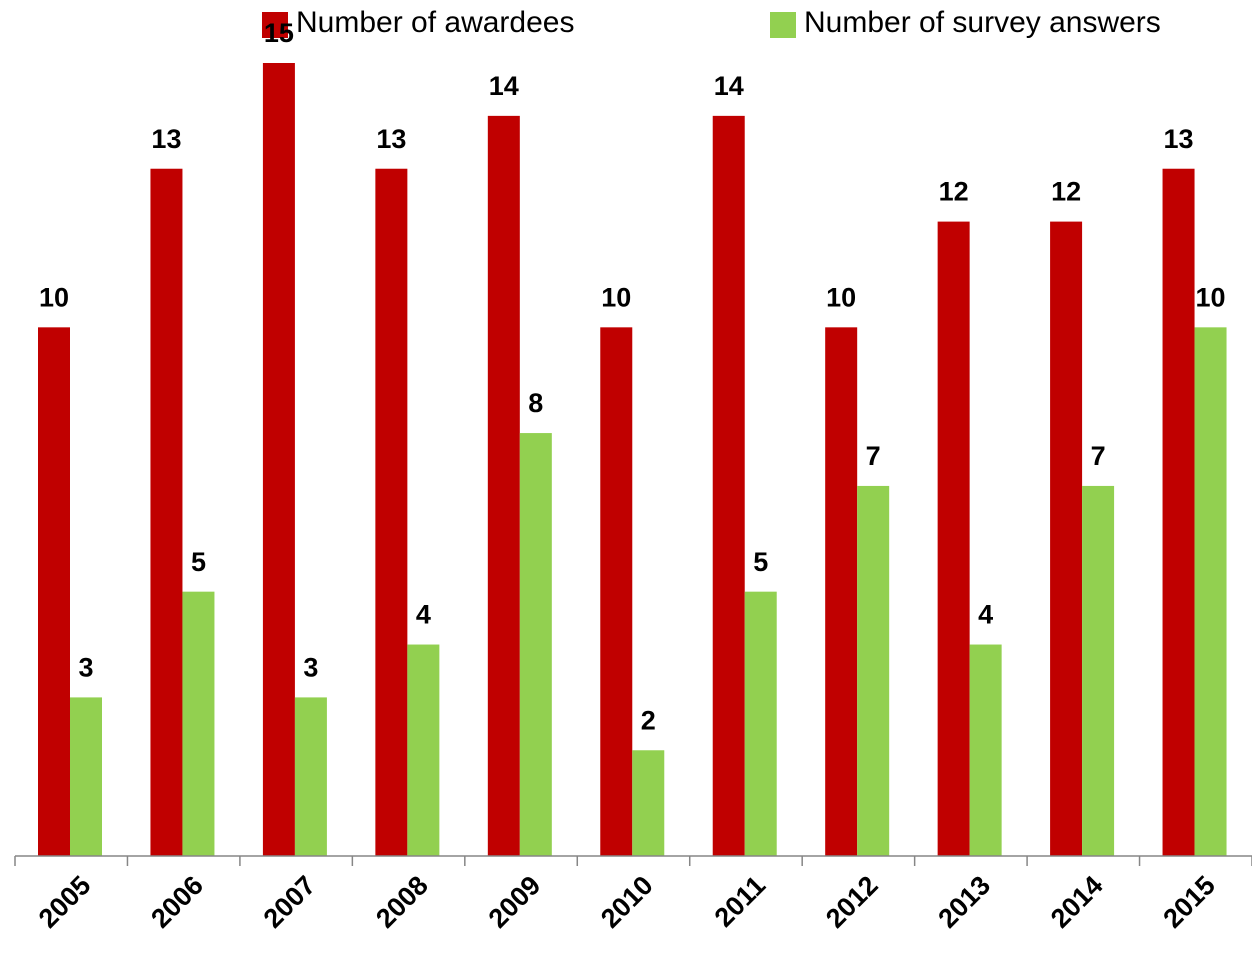  What do you see at coordinates (435, 22) in the screenshot?
I see `legend-label: Number of awardees` at bounding box center [435, 22].